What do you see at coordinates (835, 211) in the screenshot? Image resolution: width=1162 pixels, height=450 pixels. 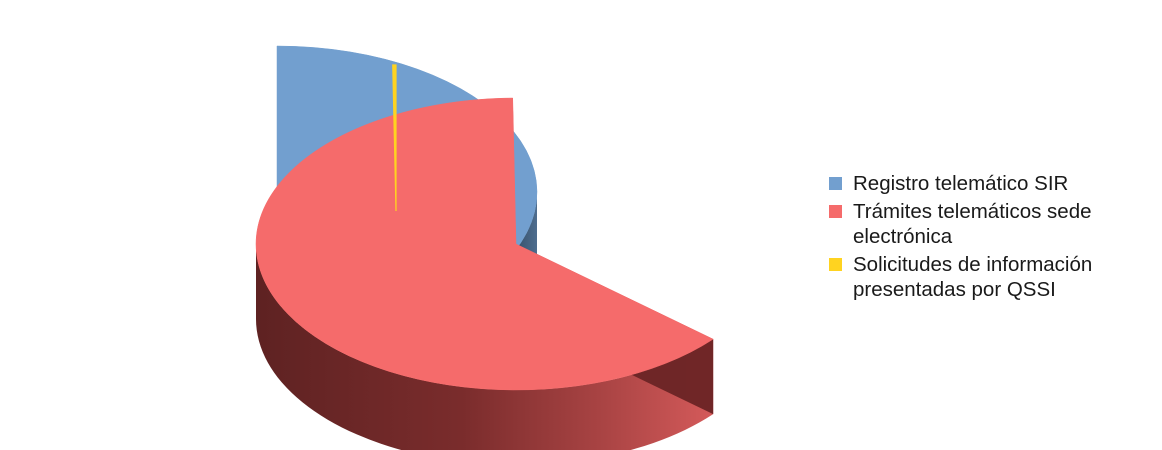 I see `legend-swatch-tramites` at bounding box center [835, 211].